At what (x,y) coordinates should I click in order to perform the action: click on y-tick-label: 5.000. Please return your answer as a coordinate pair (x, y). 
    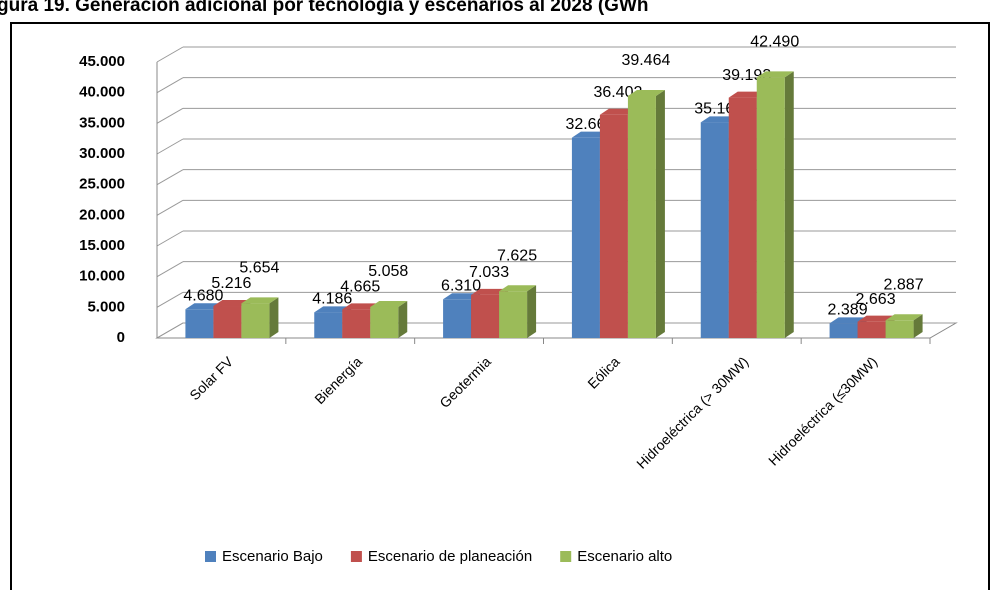
    Looking at the image, I should click on (106, 306).